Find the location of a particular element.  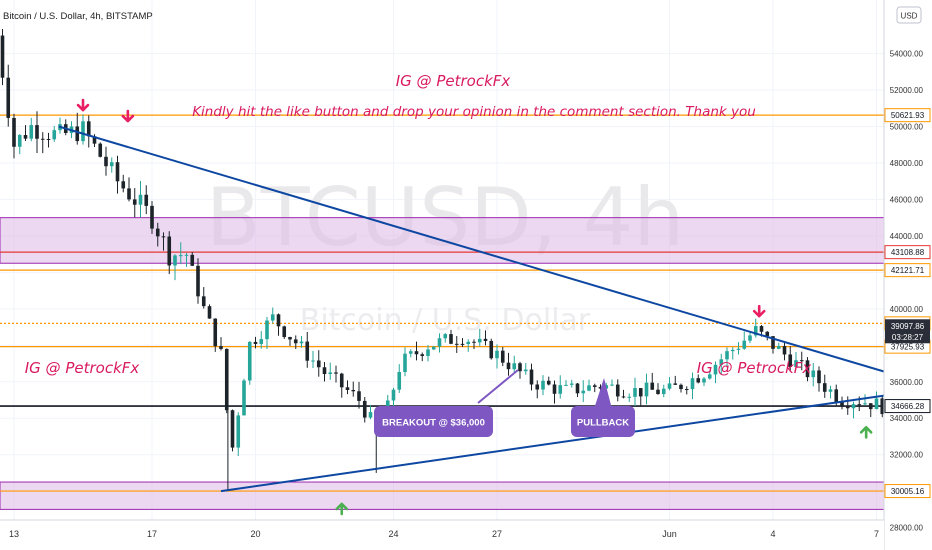

breakout-callout-box is located at coordinates (433, 421).